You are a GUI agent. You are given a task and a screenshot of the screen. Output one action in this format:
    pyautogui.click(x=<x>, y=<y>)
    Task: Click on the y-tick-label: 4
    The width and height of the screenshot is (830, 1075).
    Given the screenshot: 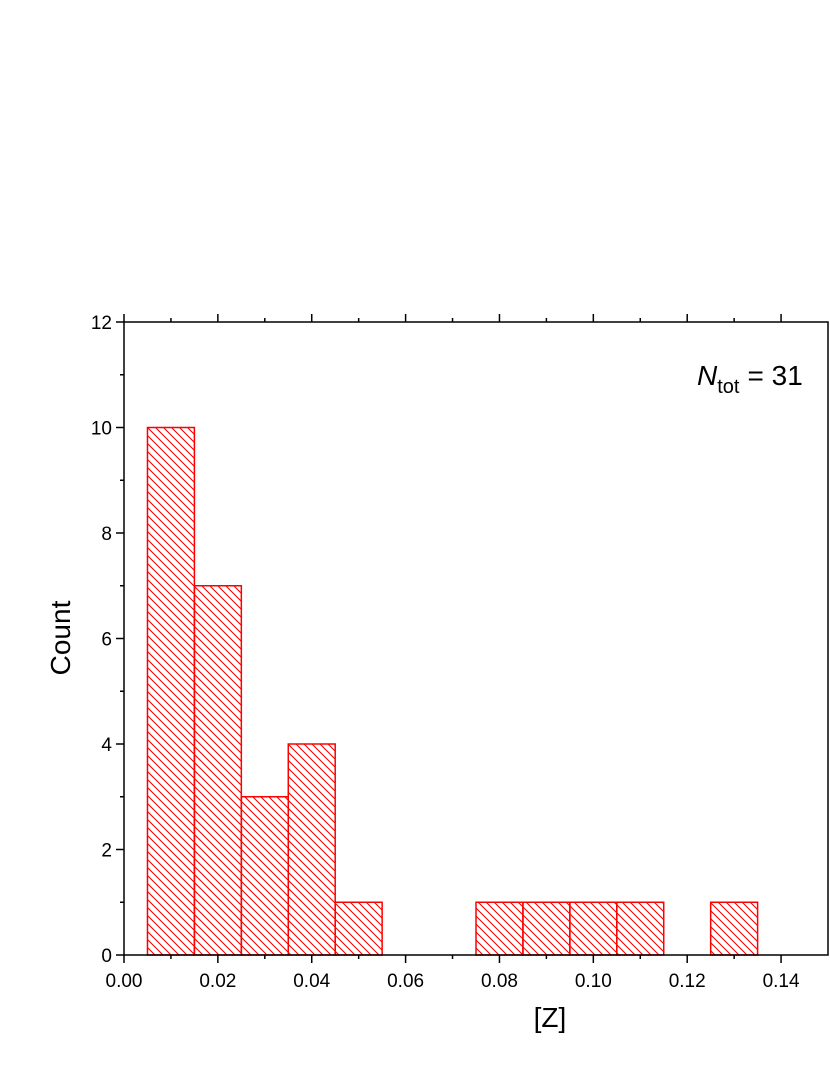 What is the action you would take?
    pyautogui.click(x=106, y=745)
    